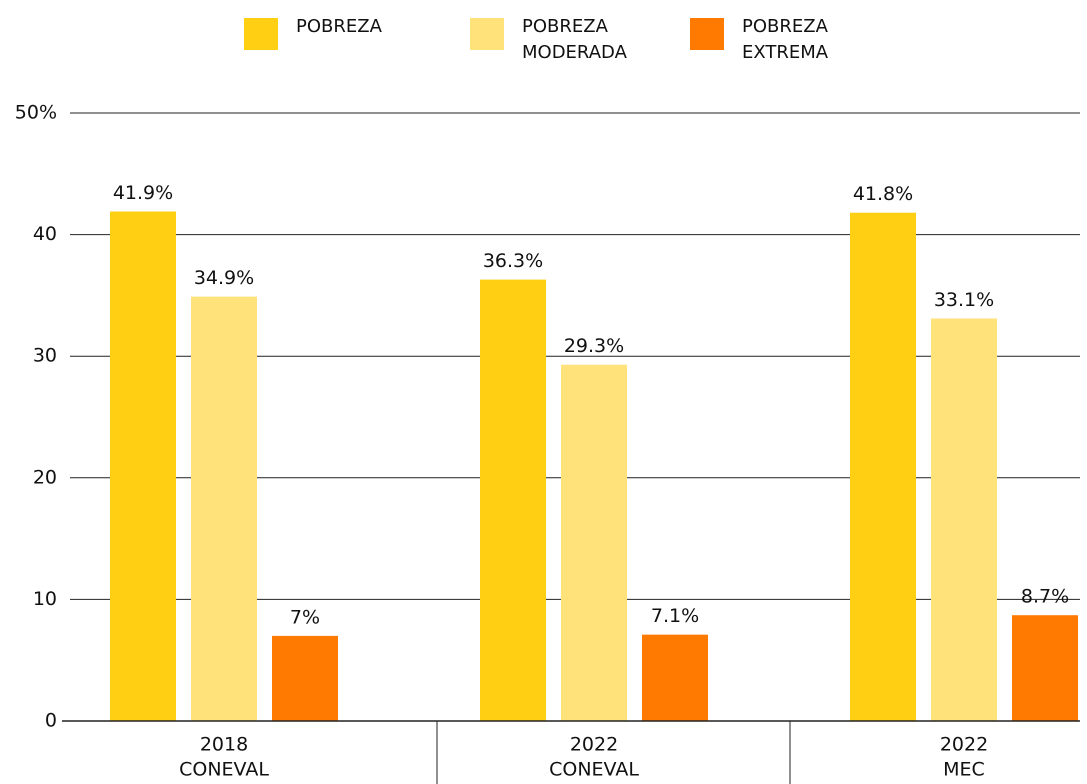 This screenshot has width=1087, height=784. I want to click on legend-label: POBREZA, so click(339, 26).